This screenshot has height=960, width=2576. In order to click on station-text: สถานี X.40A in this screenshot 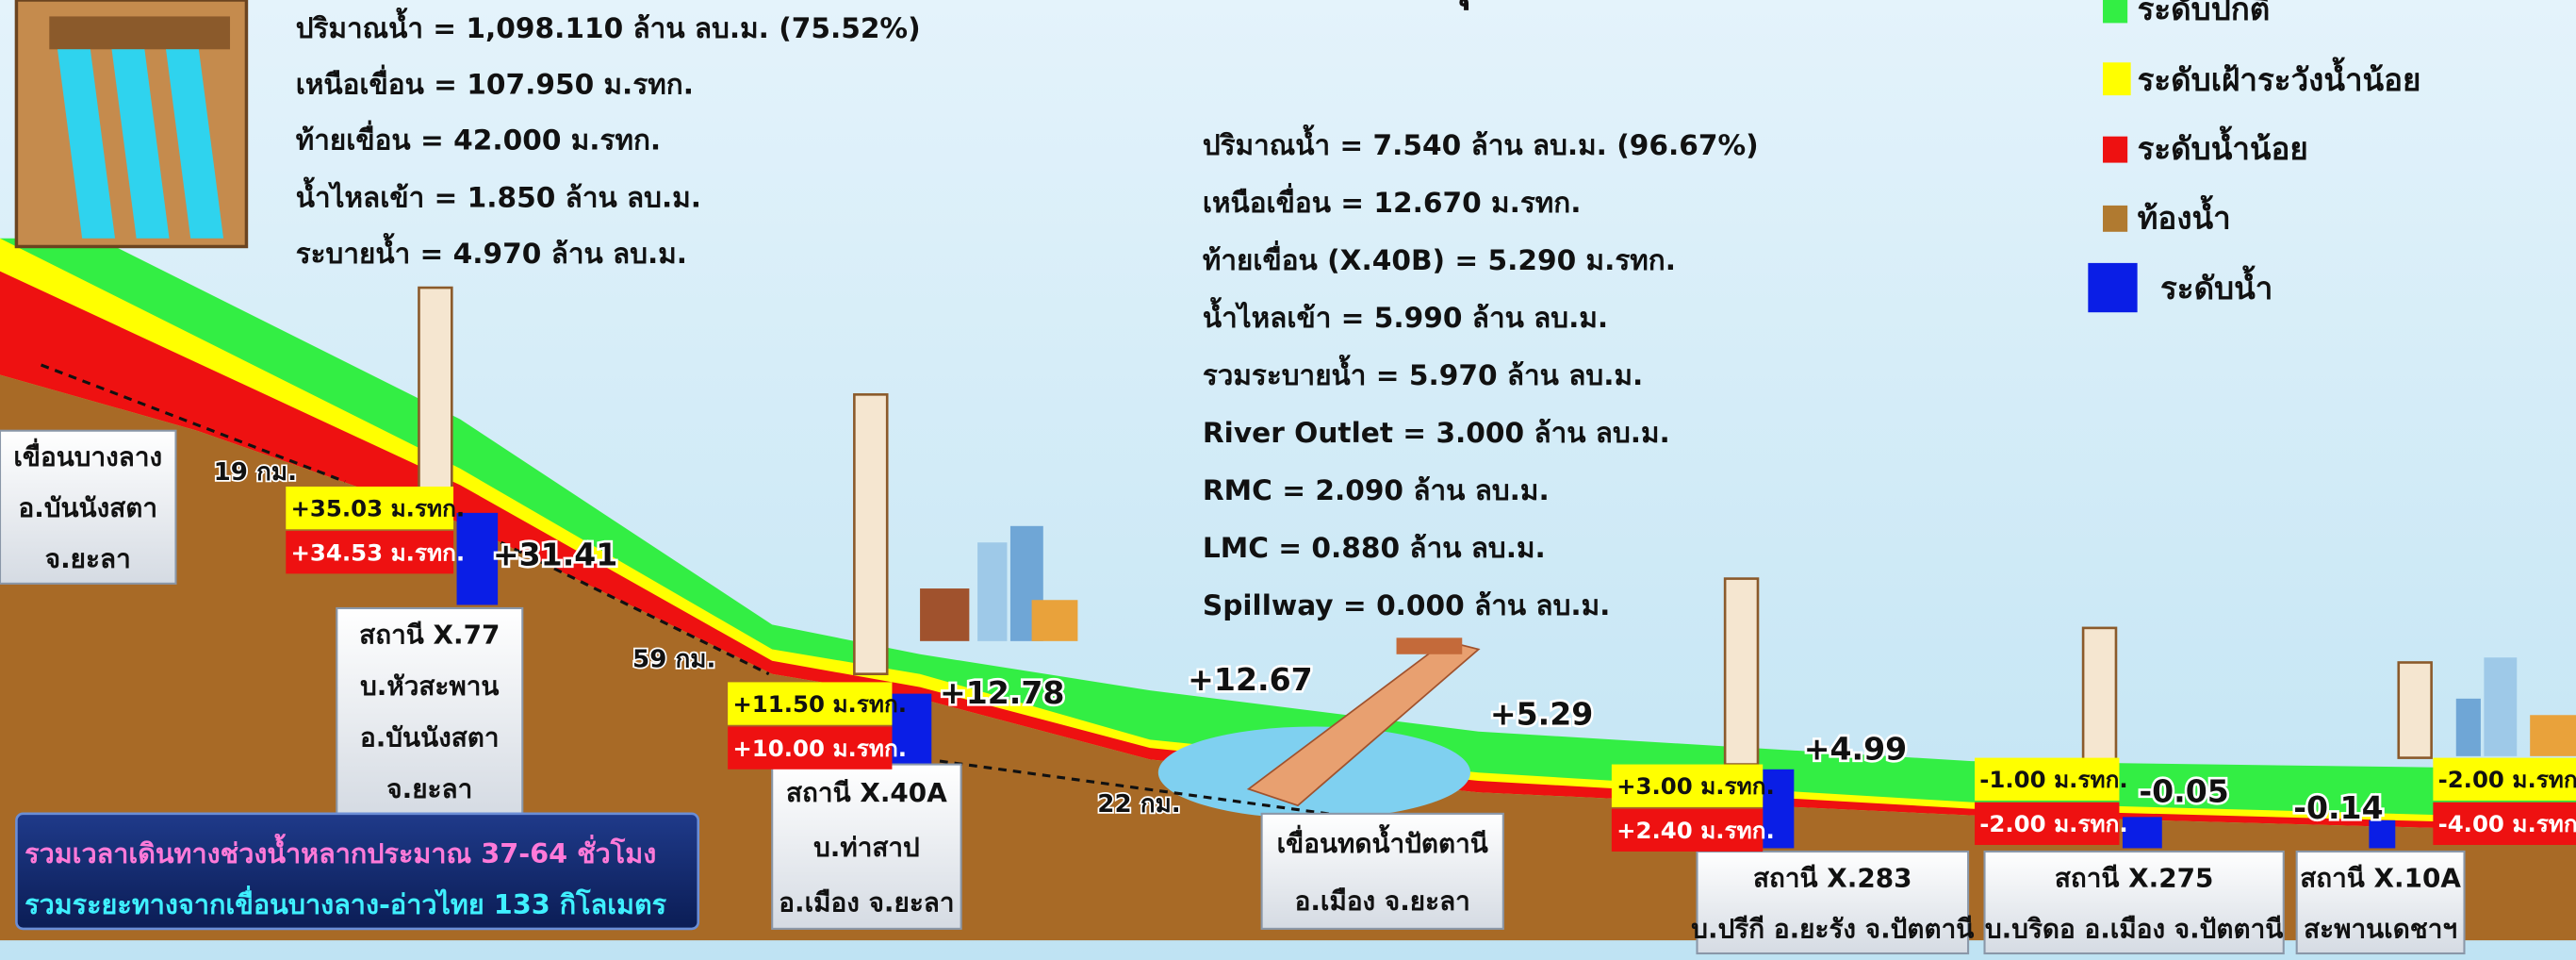, I will do `click(866, 792)`.